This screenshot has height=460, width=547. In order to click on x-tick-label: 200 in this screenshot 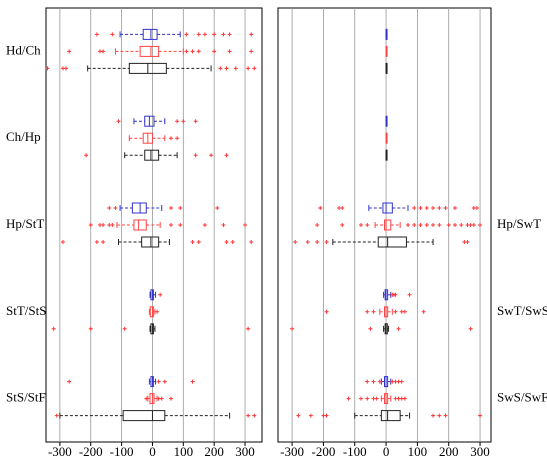, I will do `click(214, 451)`.